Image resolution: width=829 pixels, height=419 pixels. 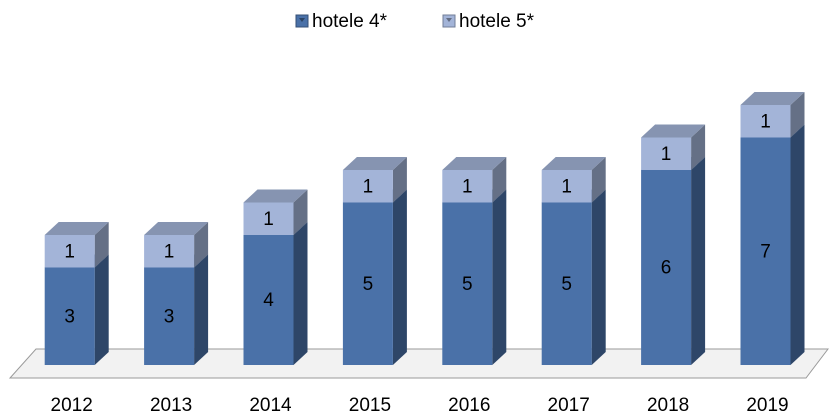 I want to click on x-tick-label: 2019, so click(x=767, y=405).